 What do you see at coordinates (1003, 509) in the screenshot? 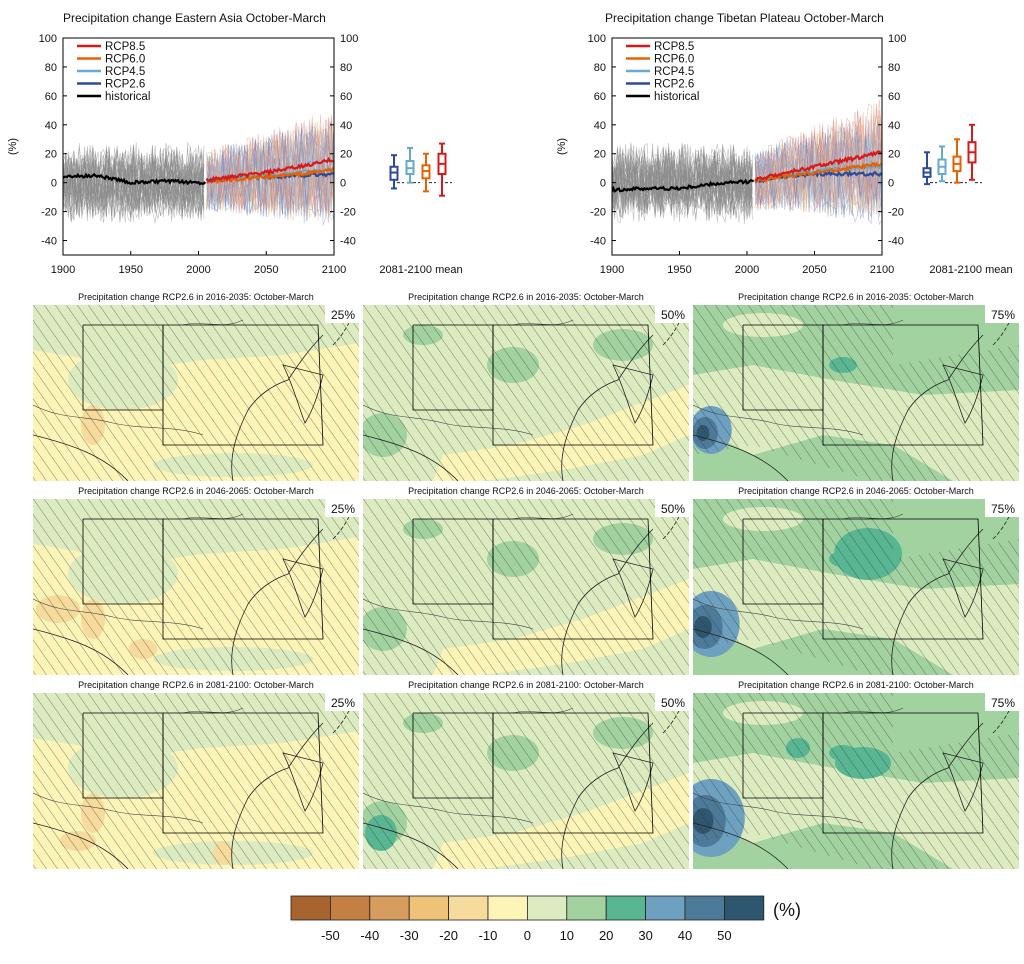
I see `percentile-label: 75%` at bounding box center [1003, 509].